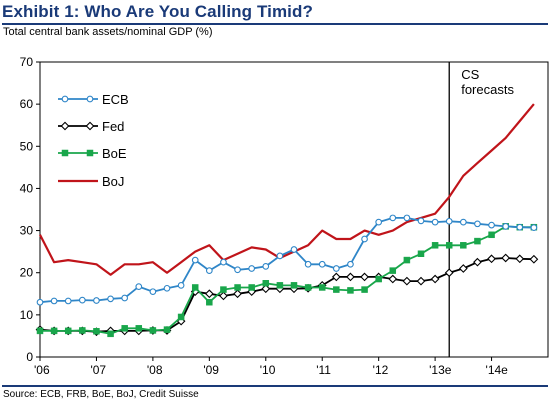 Image resolution: width=550 pixels, height=408 pixels. I want to click on y-tick-label: 10, so click(27, 315).